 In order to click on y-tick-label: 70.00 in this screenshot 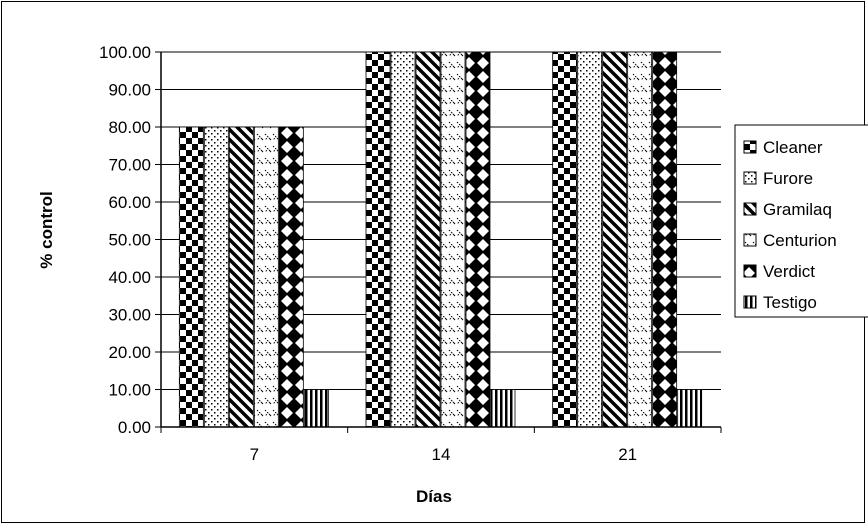, I will do `click(129, 165)`.